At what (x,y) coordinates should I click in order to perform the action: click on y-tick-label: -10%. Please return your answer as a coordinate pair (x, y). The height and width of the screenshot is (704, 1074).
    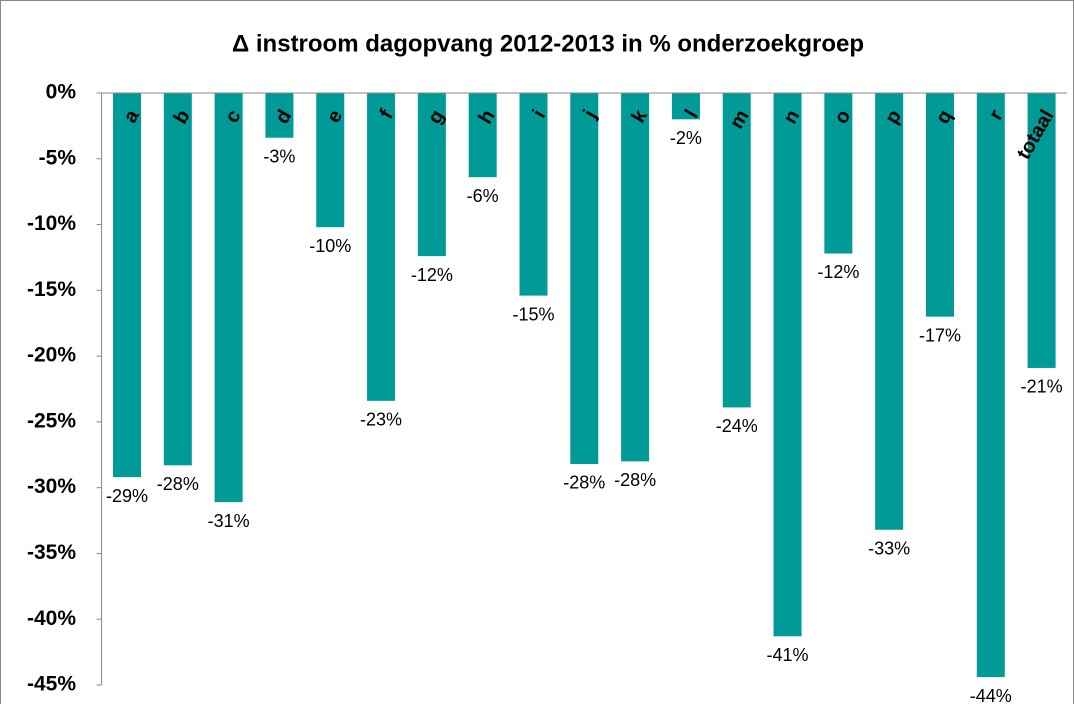
    Looking at the image, I should click on (51, 223).